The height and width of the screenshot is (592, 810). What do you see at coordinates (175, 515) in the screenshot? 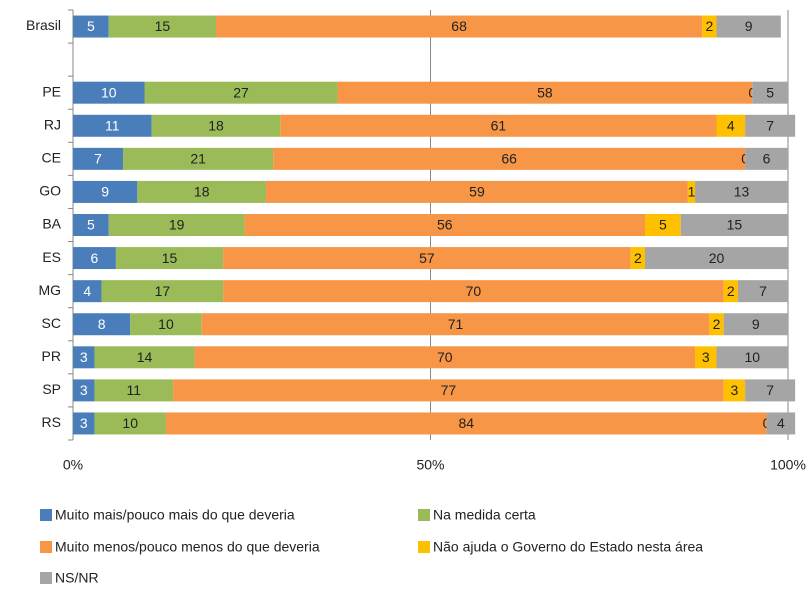
I see `legend-label: Muito mais/pouco mais do que deveria` at bounding box center [175, 515].